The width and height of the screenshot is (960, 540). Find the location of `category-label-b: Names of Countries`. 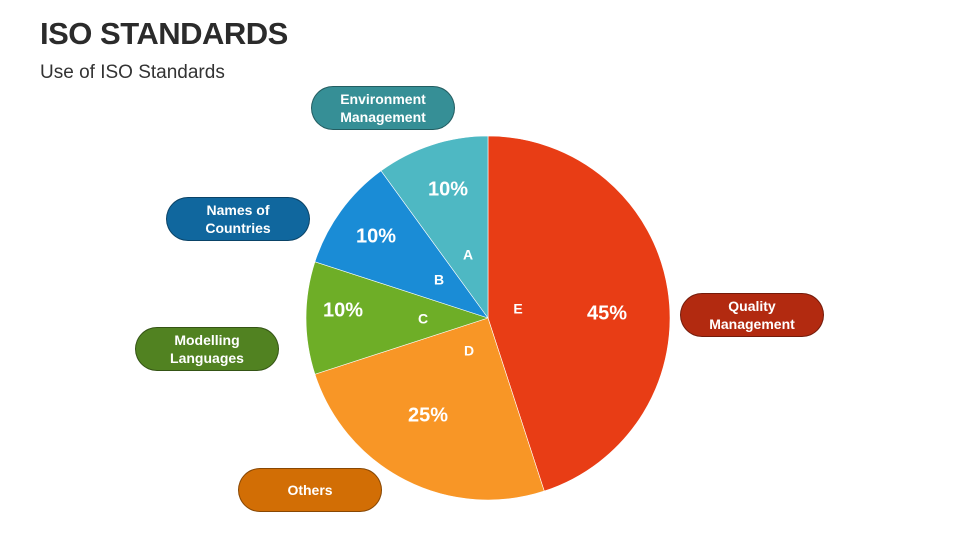

category-label-b: Names of Countries is located at coordinates (238, 219).